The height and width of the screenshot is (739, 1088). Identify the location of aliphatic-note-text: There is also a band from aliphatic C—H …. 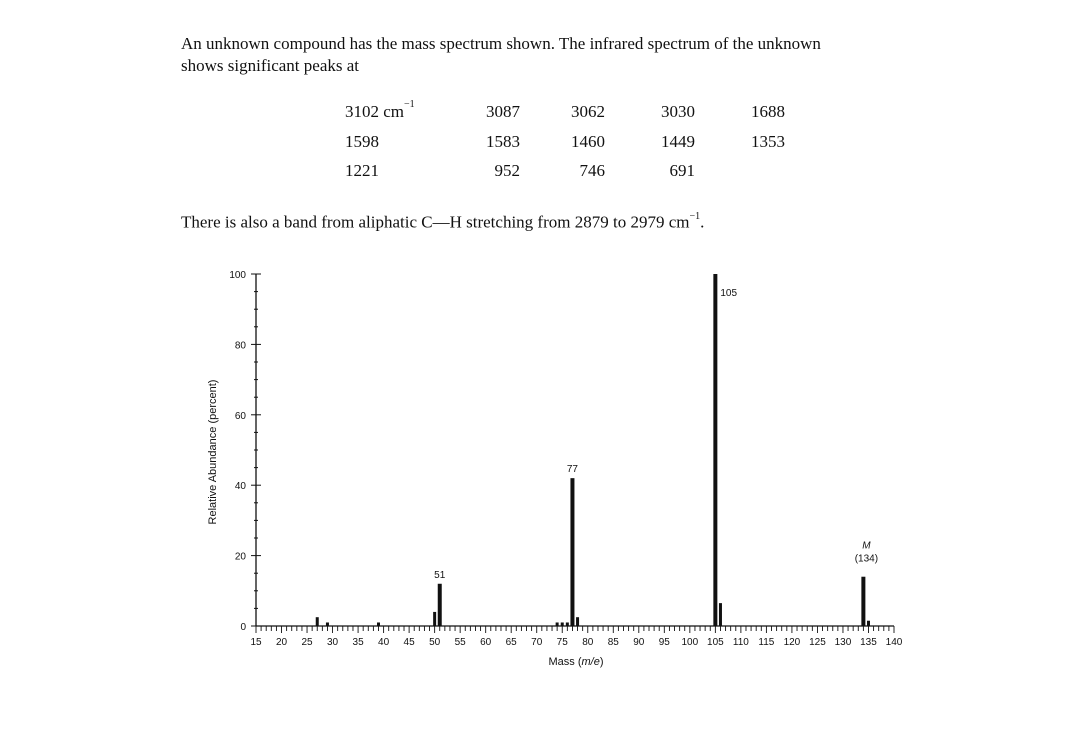
(435, 222).